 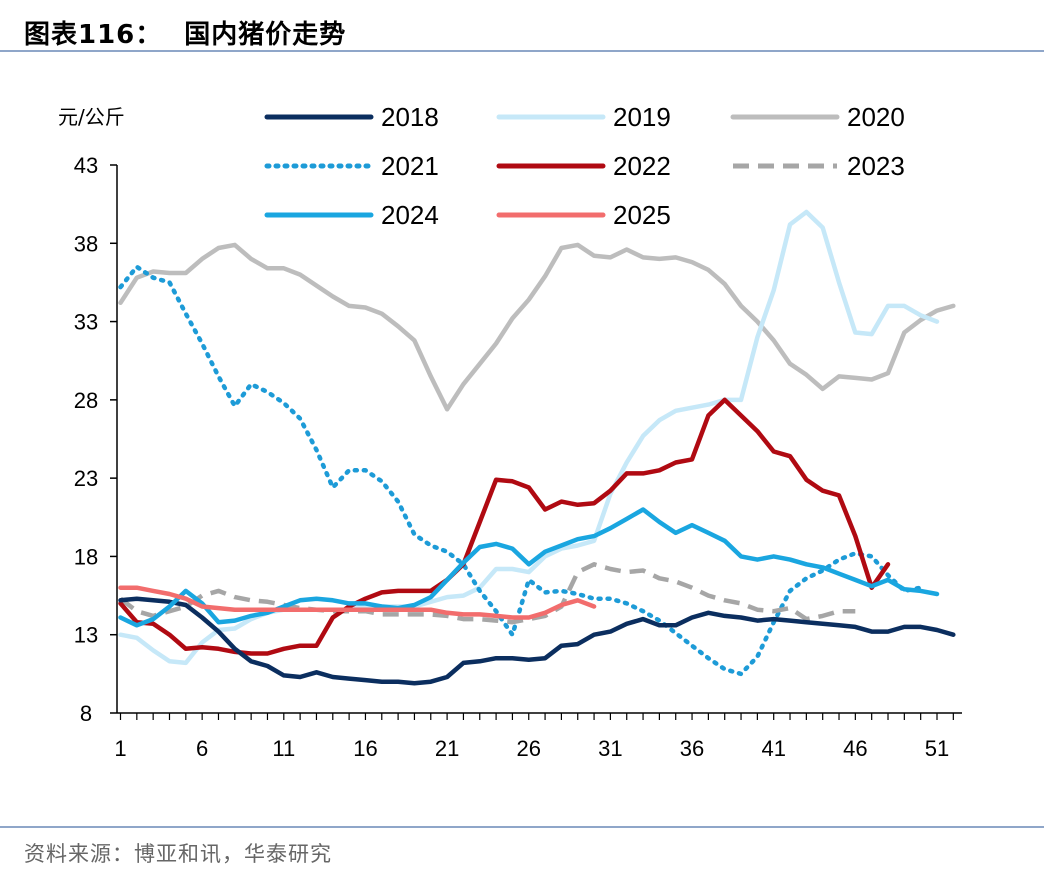 I want to click on legend-label-2025: 2025, so click(x=642, y=215).